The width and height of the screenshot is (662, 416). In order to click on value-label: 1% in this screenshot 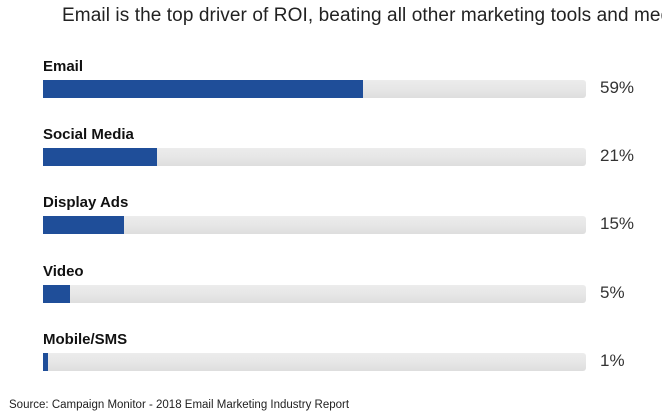, I will do `click(612, 360)`.